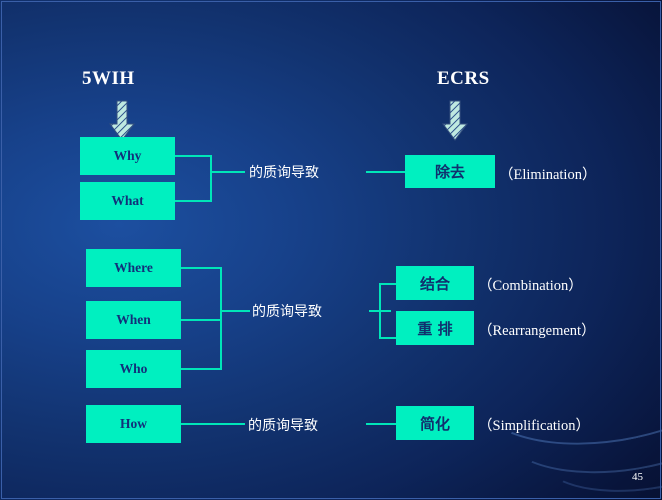  What do you see at coordinates (463, 78) in the screenshot?
I see `header-right: ECRS` at bounding box center [463, 78].